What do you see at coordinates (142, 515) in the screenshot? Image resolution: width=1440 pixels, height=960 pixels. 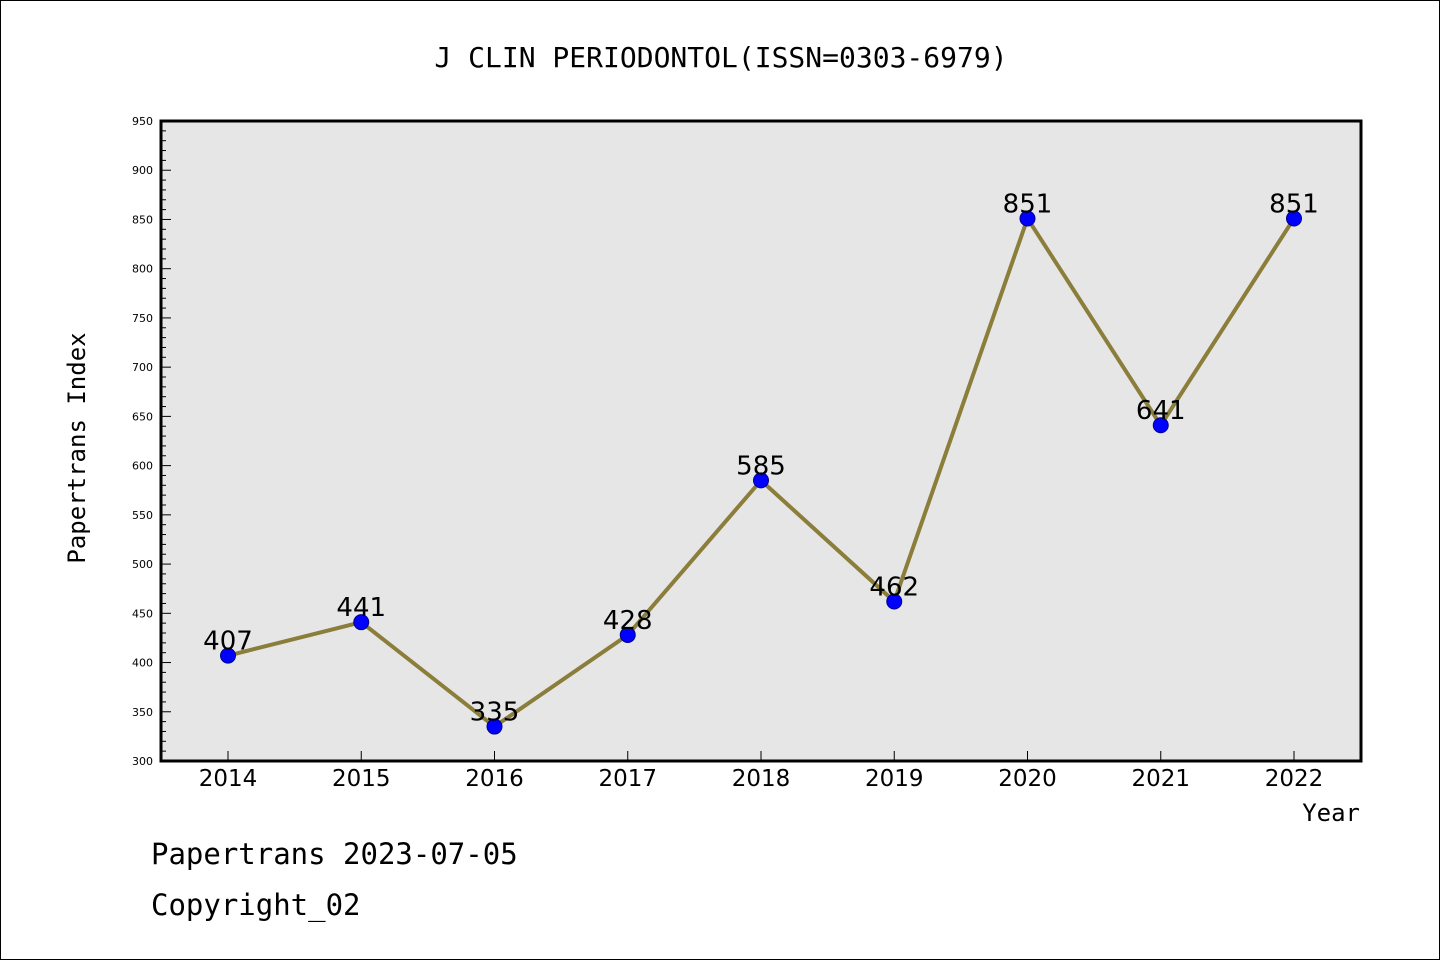 I see `y-tick-label: 550` at bounding box center [142, 515].